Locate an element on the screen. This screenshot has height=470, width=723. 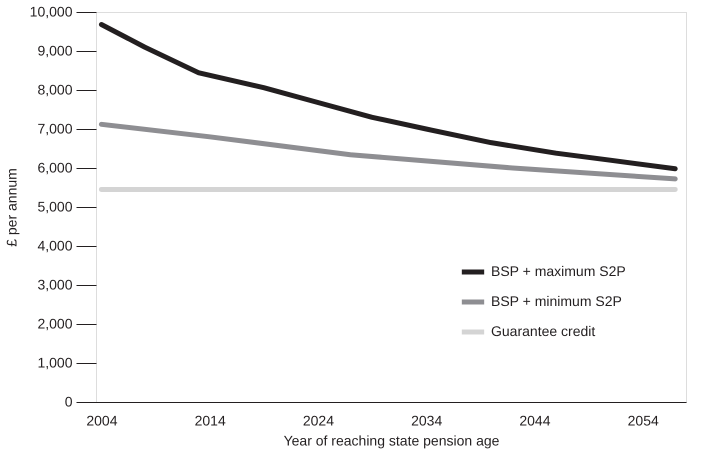
x-tick-label: 2054 is located at coordinates (643, 420).